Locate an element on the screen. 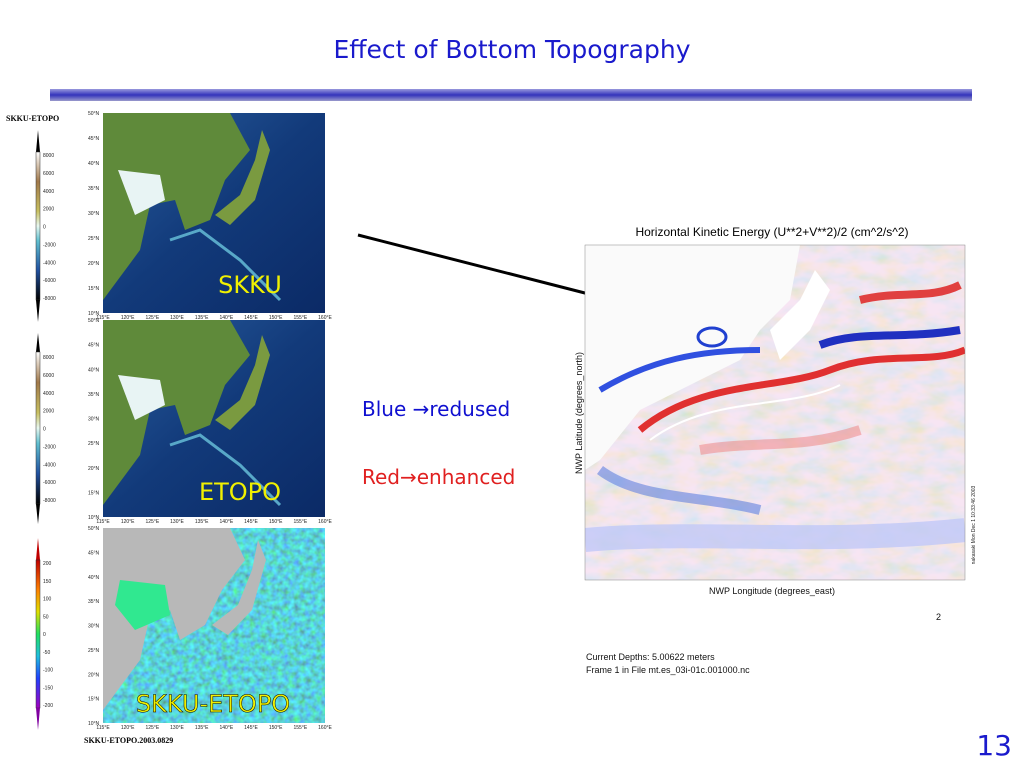  slide-title: Effect of Bottom Topography is located at coordinates (511, 49).